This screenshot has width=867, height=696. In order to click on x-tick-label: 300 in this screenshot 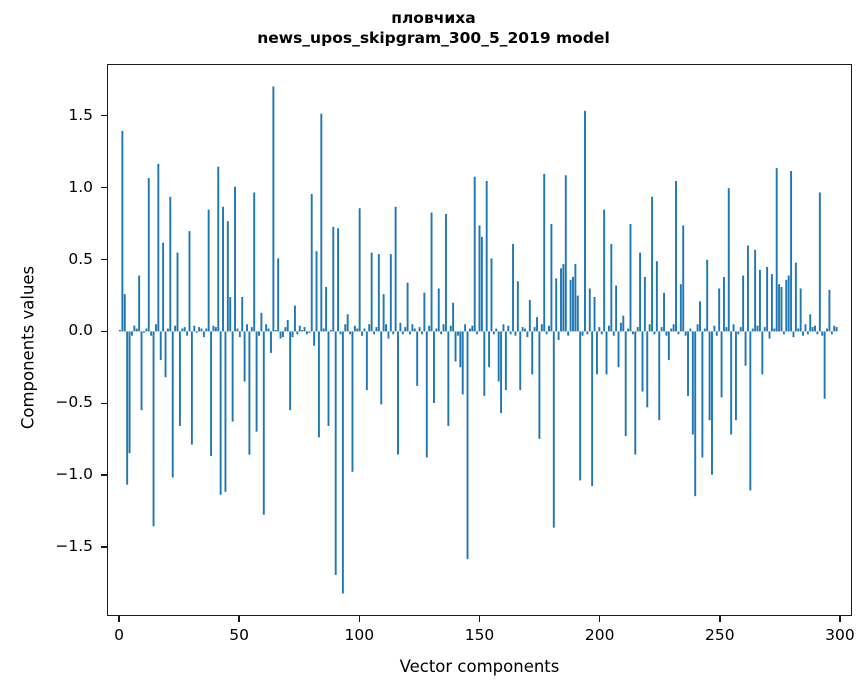, I will do `click(840, 635)`.